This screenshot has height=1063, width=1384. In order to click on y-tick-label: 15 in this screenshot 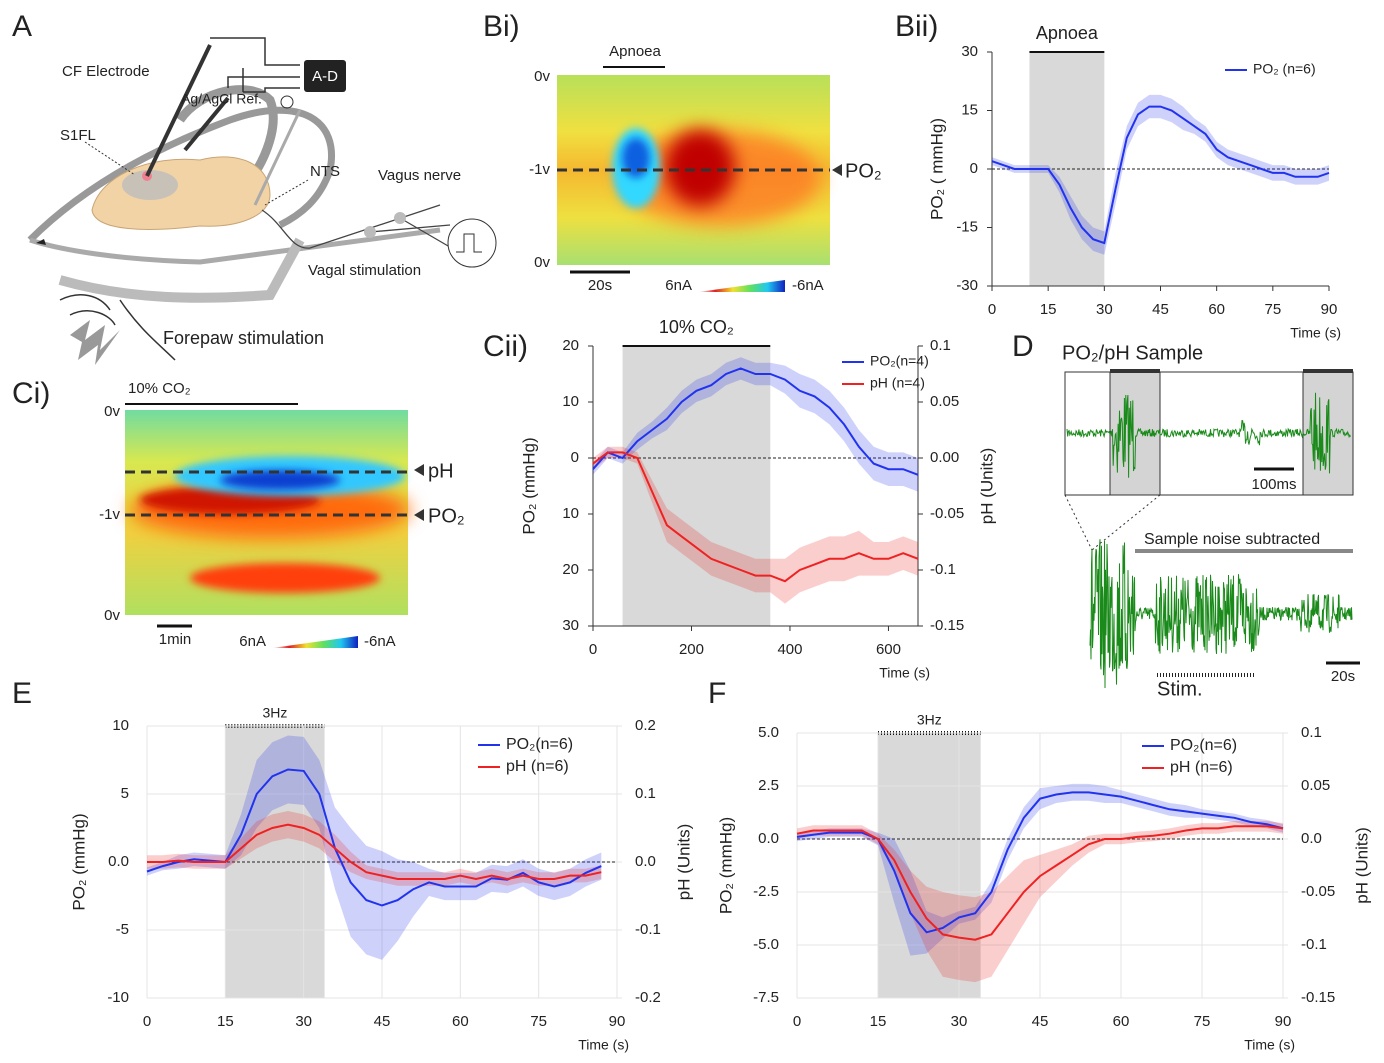, I will do `click(969, 109)`.